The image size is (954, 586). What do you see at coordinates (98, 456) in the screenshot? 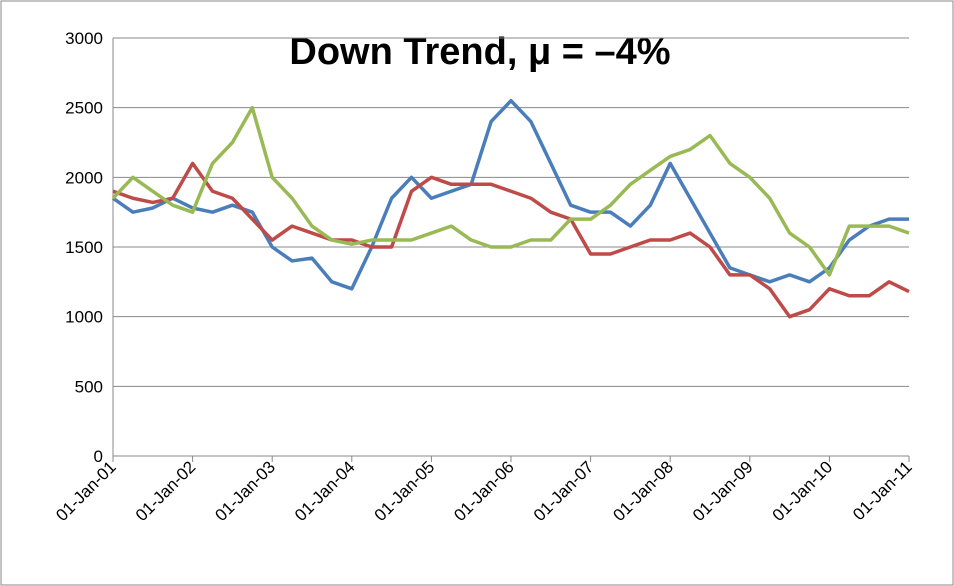
I see `y-tick-label: 0` at bounding box center [98, 456].